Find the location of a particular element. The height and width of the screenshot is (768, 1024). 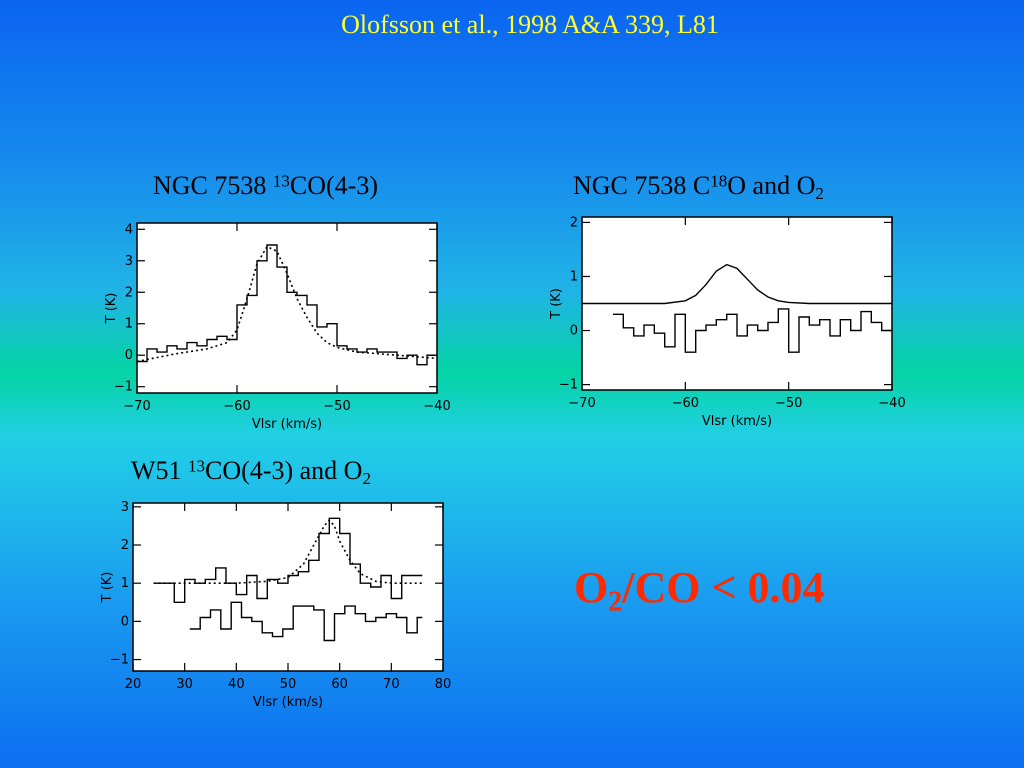

panel-3-title-sup: 13 is located at coordinates (197, 466).